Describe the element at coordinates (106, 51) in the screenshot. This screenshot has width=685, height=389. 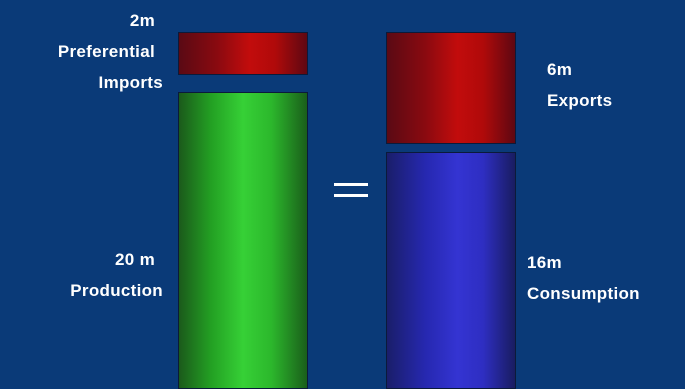
I see `imports-title-line1: Preferential` at that location.